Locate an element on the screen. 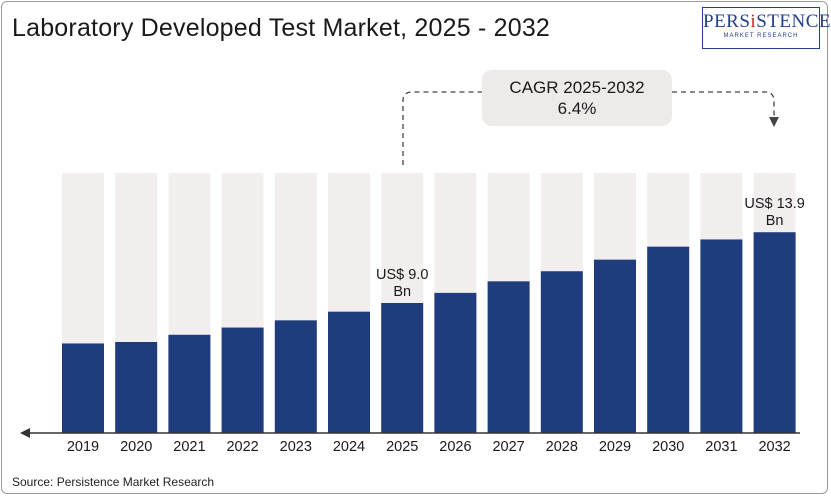 Image resolution: width=831 pixels, height=497 pixels. cagr-value: 6.4% is located at coordinates (577, 108).